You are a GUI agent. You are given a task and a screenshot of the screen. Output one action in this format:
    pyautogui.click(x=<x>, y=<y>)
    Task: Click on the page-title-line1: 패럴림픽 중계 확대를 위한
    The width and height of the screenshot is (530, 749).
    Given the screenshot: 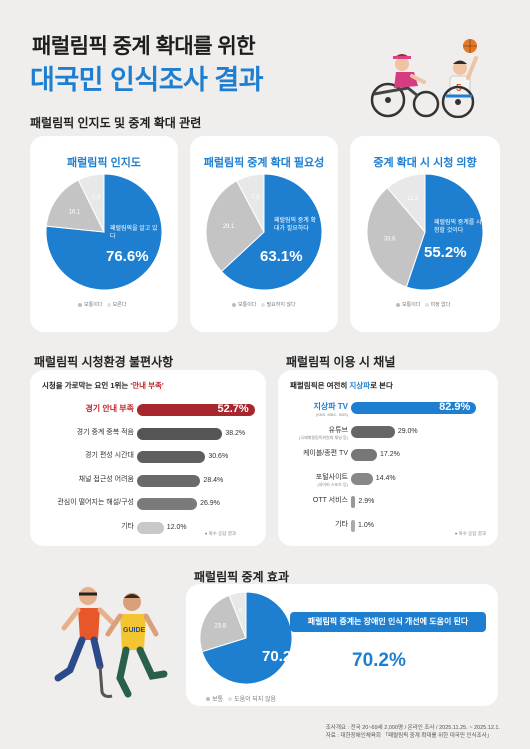 What is the action you would take?
    pyautogui.click(x=144, y=46)
    